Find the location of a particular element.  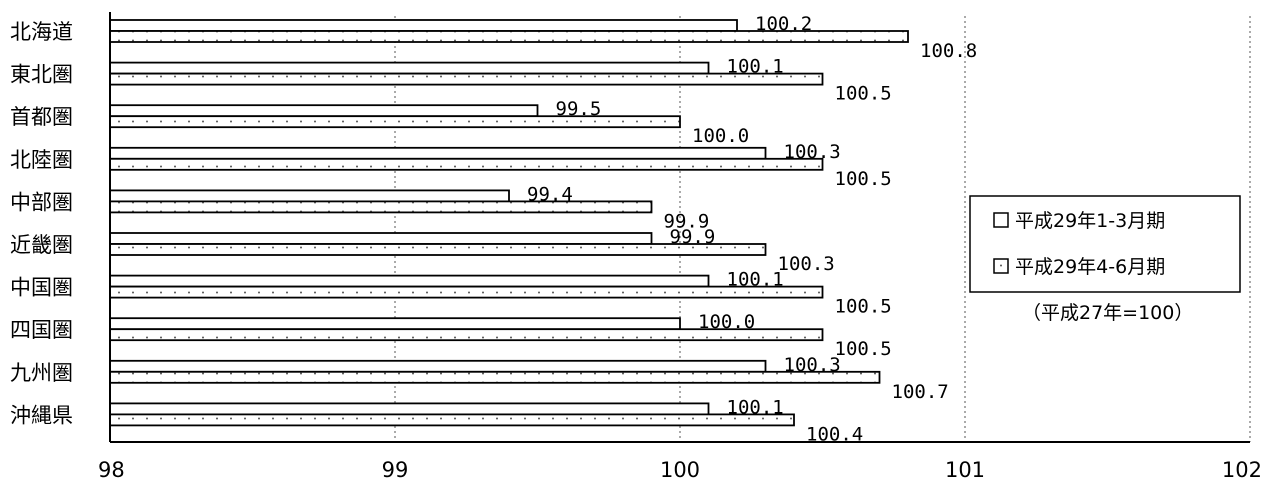

data-label-series-1-0: 100.2 is located at coordinates (783, 24).